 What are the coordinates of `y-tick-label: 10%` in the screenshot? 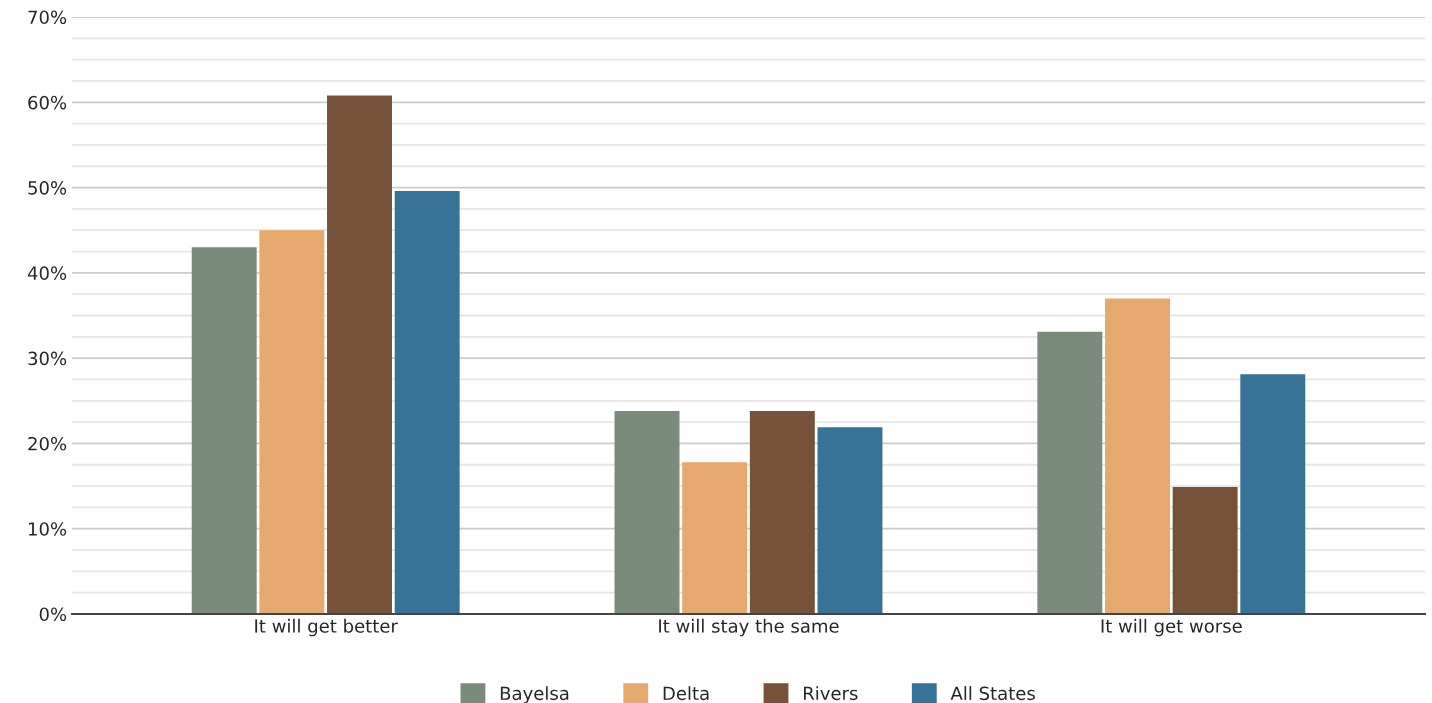 It's located at (47, 529).